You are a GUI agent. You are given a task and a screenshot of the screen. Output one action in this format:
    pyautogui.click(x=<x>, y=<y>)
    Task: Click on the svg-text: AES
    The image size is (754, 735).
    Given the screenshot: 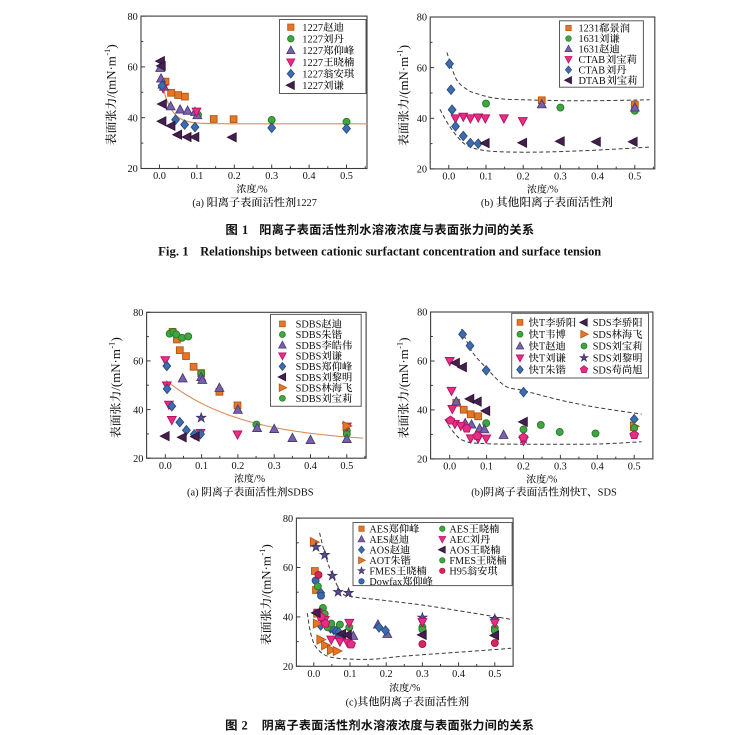 What is the action you would take?
    pyautogui.click(x=379, y=540)
    